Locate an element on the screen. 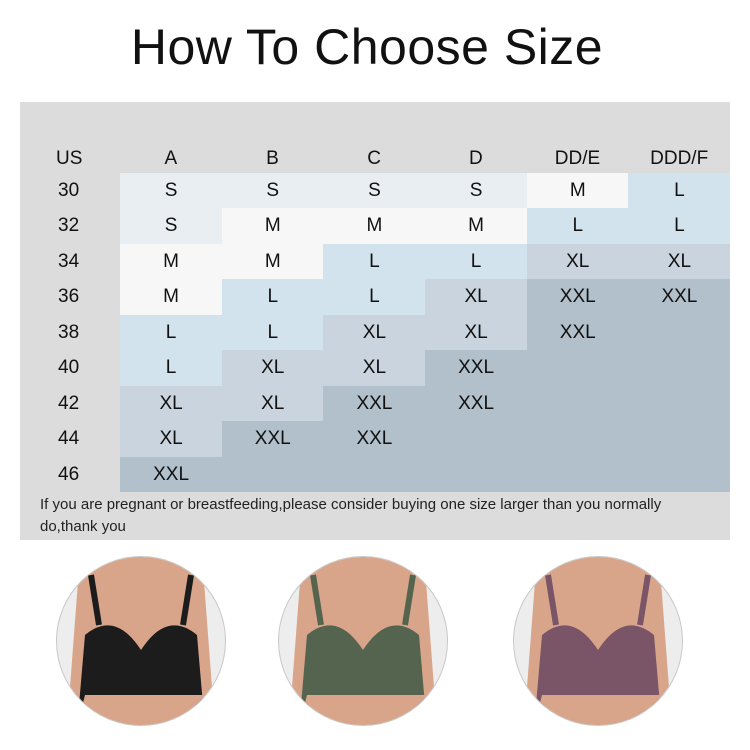  band-label: 34 is located at coordinates (69, 261).